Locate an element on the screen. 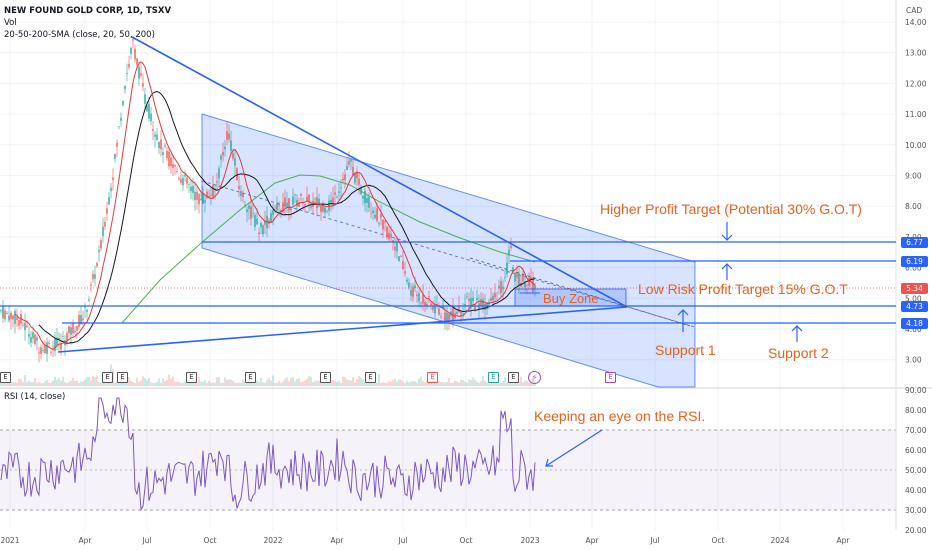 The image size is (932, 550). price-tick-label: 9.00 is located at coordinates (913, 176).